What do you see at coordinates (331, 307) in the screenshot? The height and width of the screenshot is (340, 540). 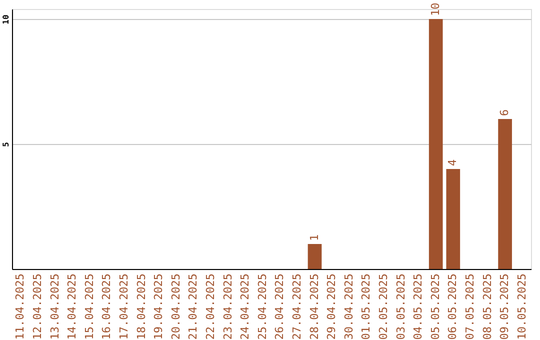 I see `x-tick-label: 29.04.2025` at bounding box center [331, 307].